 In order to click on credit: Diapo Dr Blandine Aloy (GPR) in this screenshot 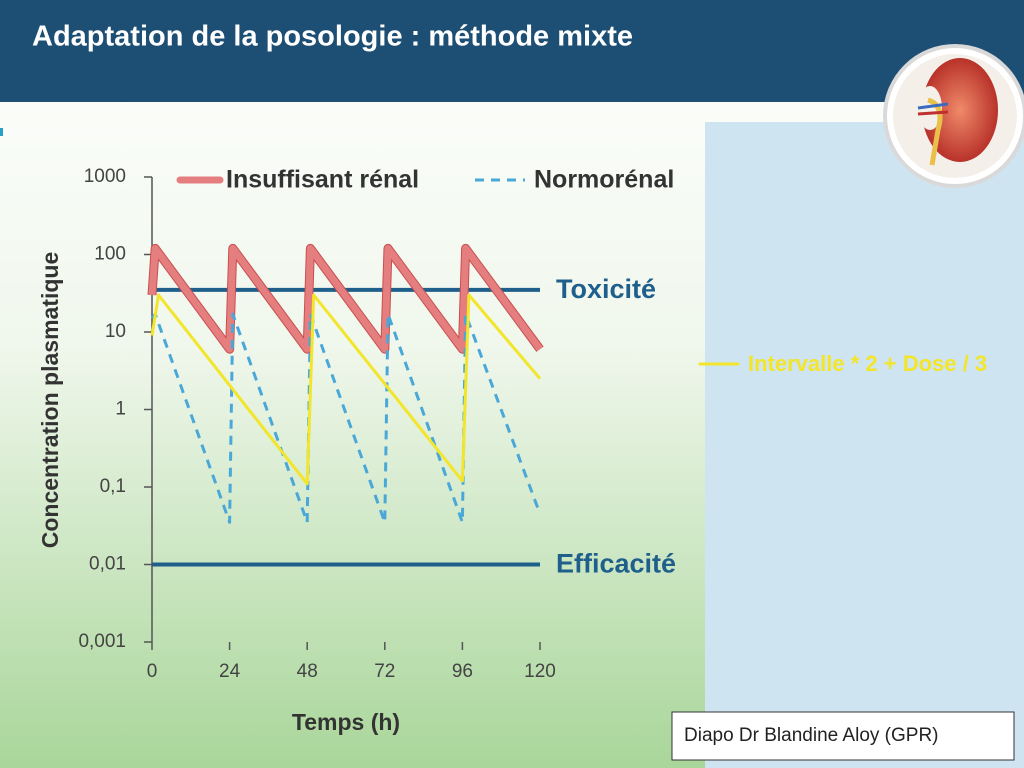, I will do `click(811, 735)`.